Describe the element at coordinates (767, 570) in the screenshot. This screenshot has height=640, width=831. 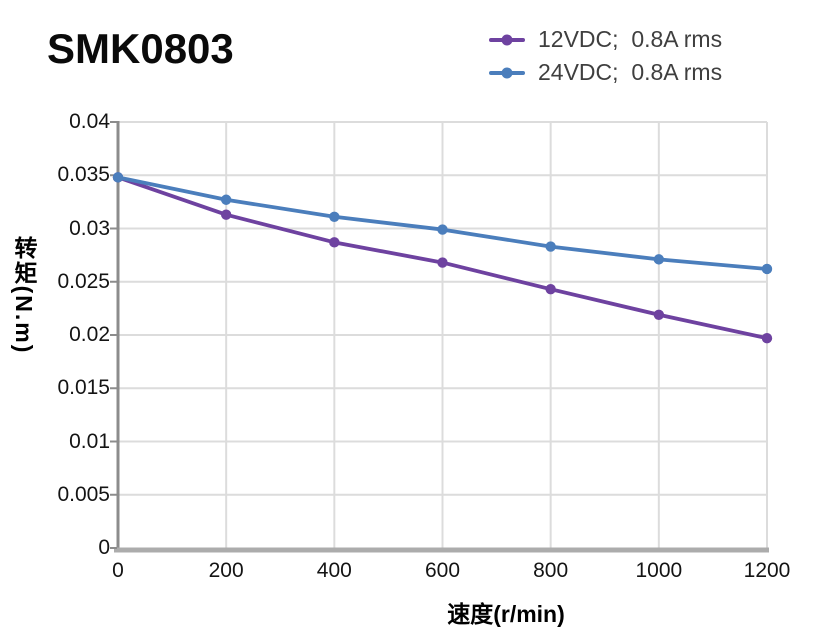
I see `x-tick-label: 1200` at that location.